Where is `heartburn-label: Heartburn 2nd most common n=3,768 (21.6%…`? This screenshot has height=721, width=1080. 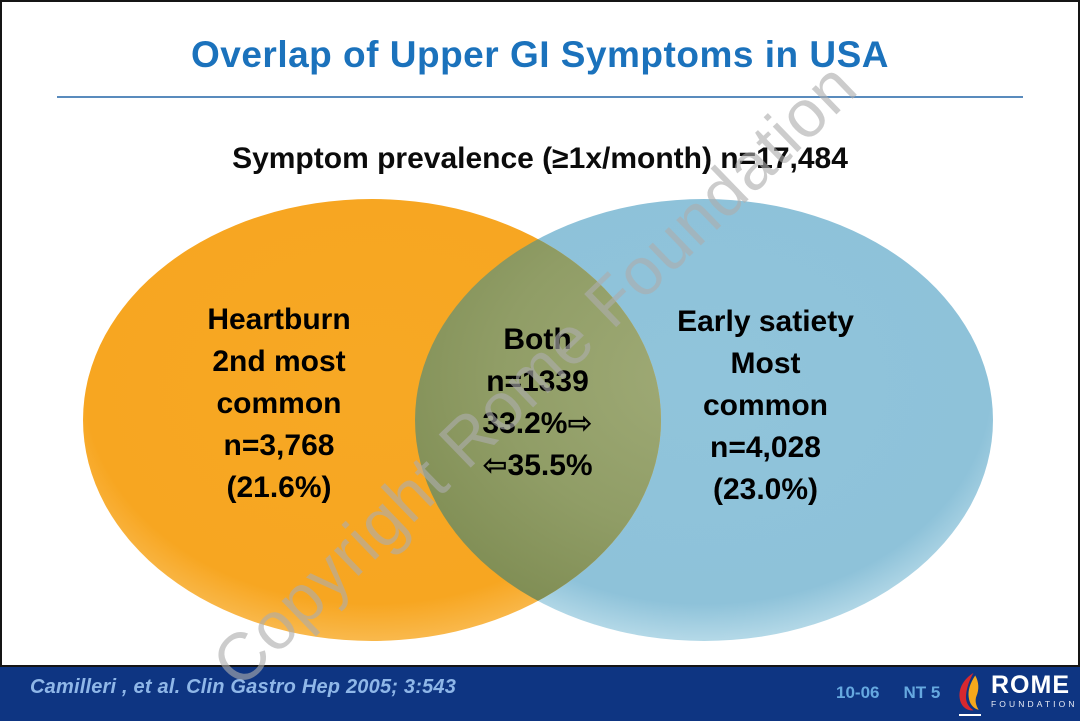
heartburn-label: Heartburn 2nd most common n=3,768 (21.6%… is located at coordinates (279, 404).